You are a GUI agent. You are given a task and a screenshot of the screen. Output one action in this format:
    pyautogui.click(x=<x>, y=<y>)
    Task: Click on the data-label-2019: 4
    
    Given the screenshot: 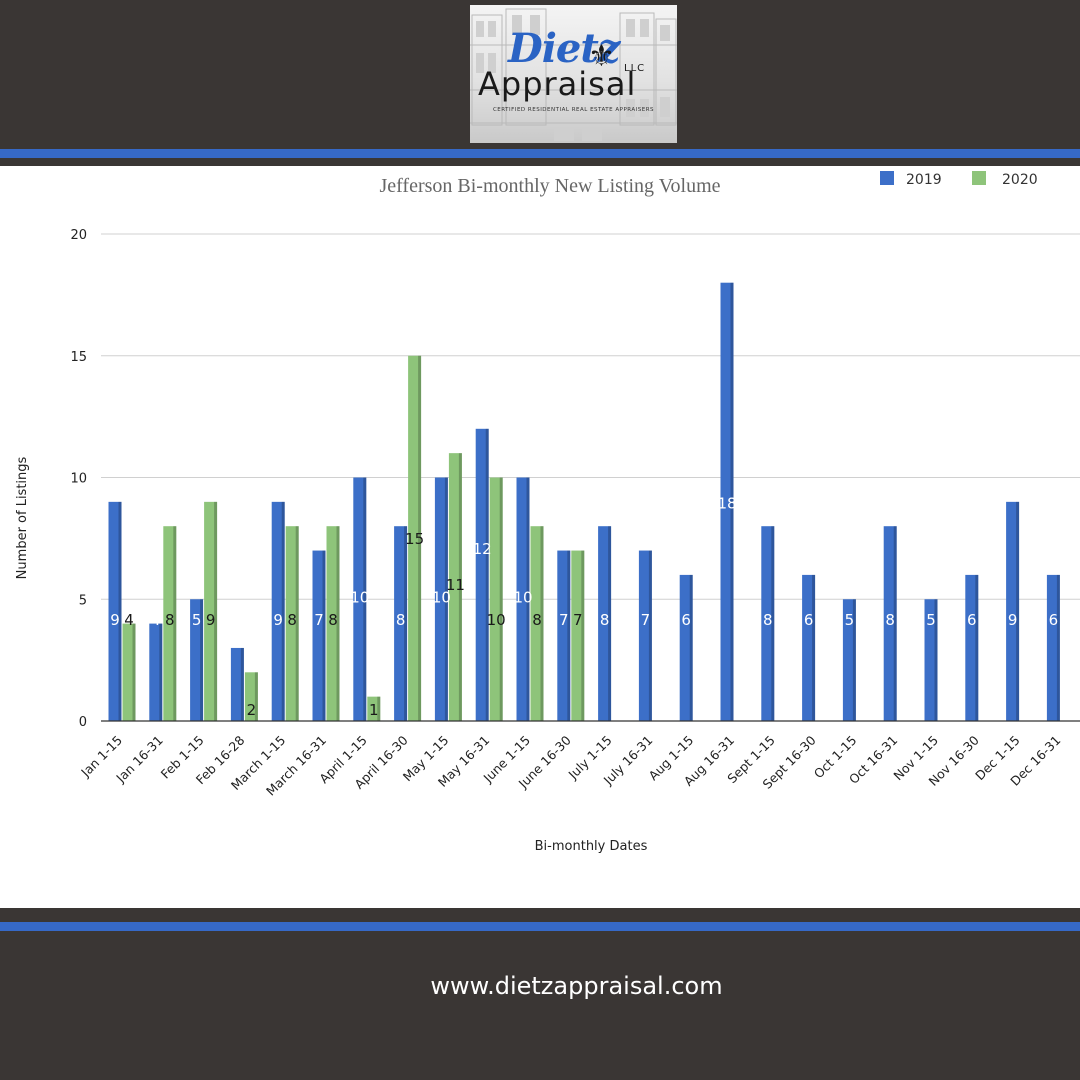 What is the action you would take?
    pyautogui.click(x=156, y=620)
    